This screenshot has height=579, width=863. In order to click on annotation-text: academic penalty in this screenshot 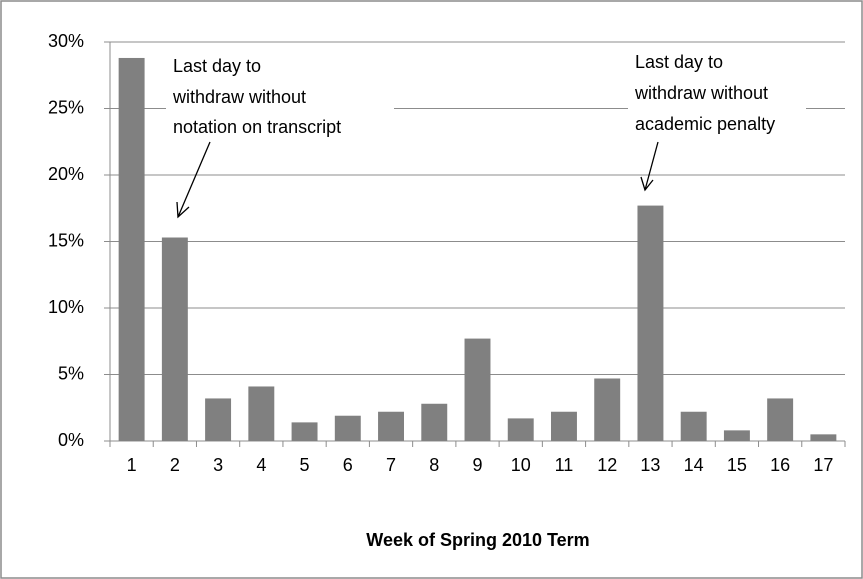, I will do `click(705, 124)`.